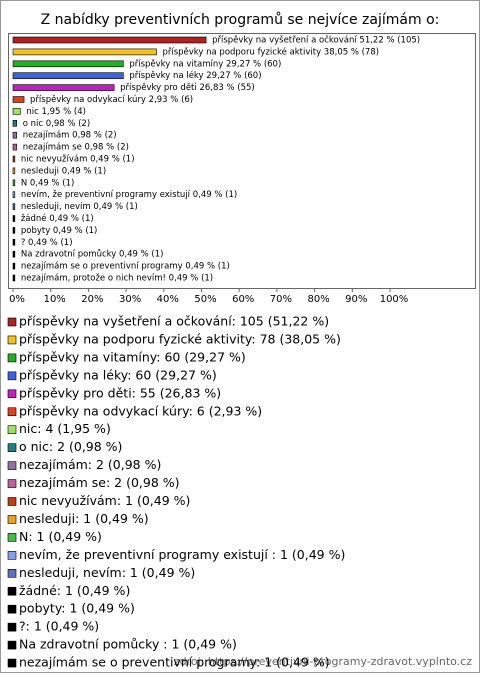 The height and width of the screenshot is (673, 480). What do you see at coordinates (70, 136) in the screenshot?
I see `value-label: nezajímám 0,98 % (2)` at bounding box center [70, 136].